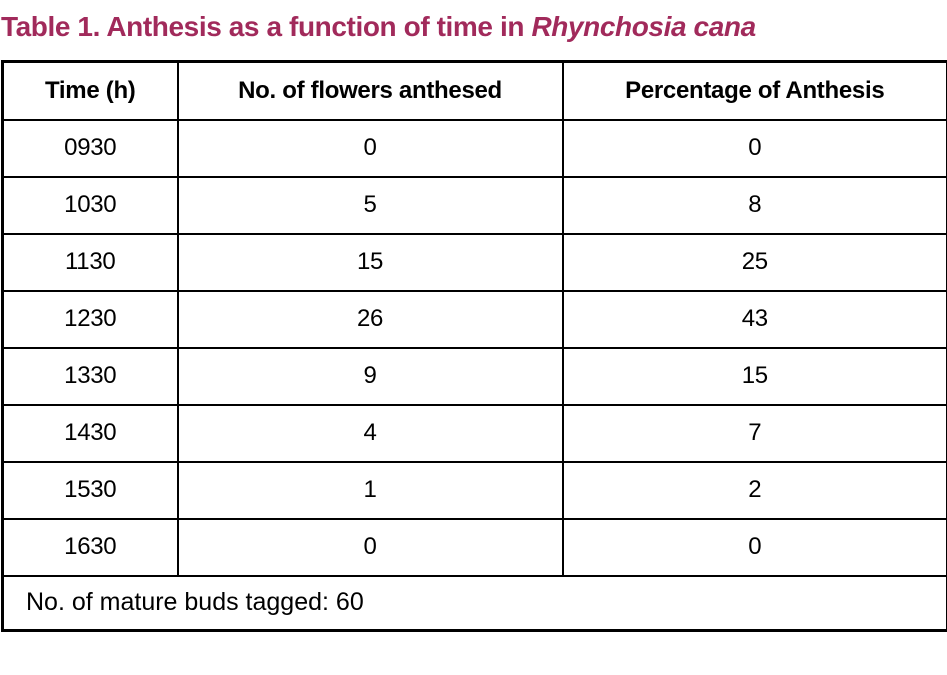 The image size is (947, 675). What do you see at coordinates (90, 90) in the screenshot?
I see `column-header-time: Time (h)` at bounding box center [90, 90].